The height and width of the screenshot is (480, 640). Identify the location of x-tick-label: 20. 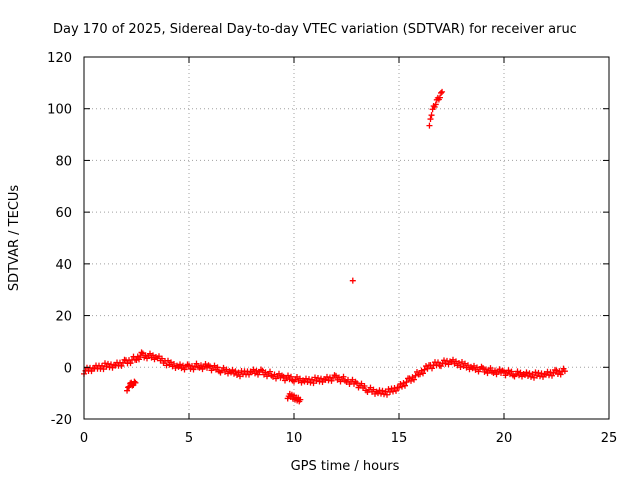
(504, 438).